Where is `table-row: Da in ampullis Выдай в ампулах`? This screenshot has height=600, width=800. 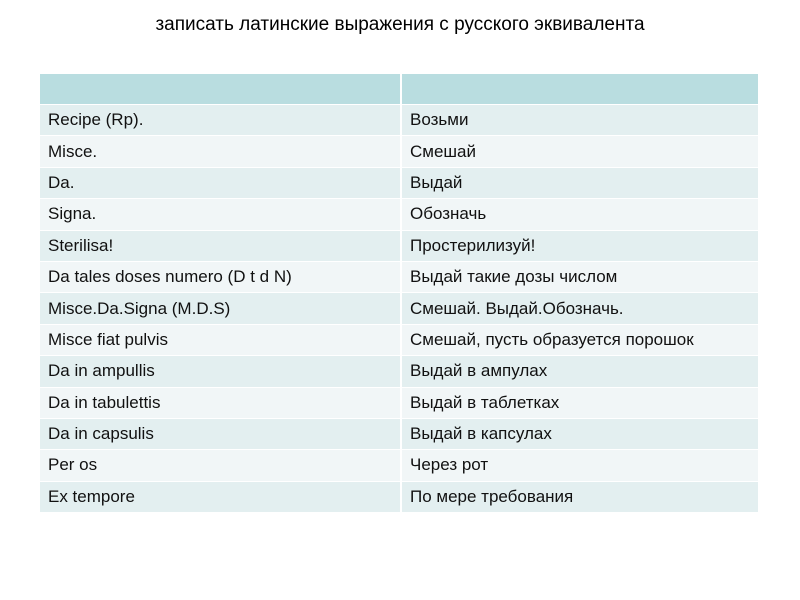
table-row: Da in ampullis Выдай в ампулах is located at coordinates (400, 371).